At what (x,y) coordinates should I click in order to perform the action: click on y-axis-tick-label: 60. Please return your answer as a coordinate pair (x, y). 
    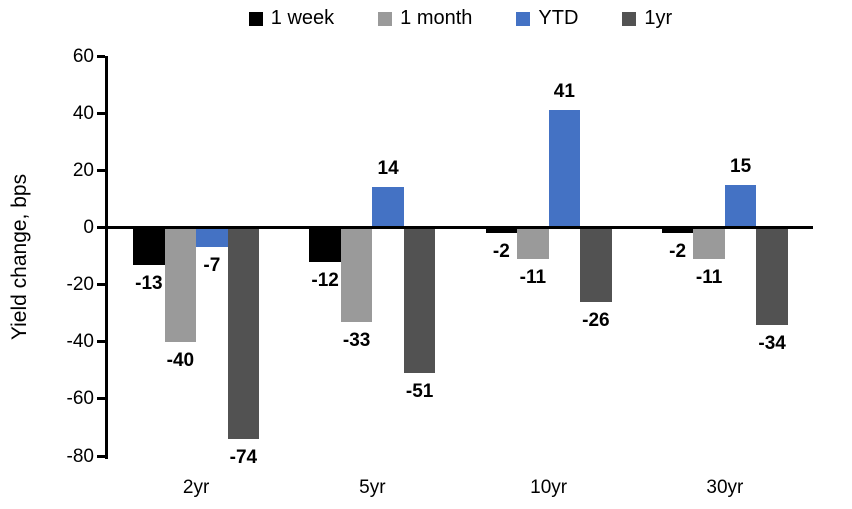
    Looking at the image, I should click on (83, 56).